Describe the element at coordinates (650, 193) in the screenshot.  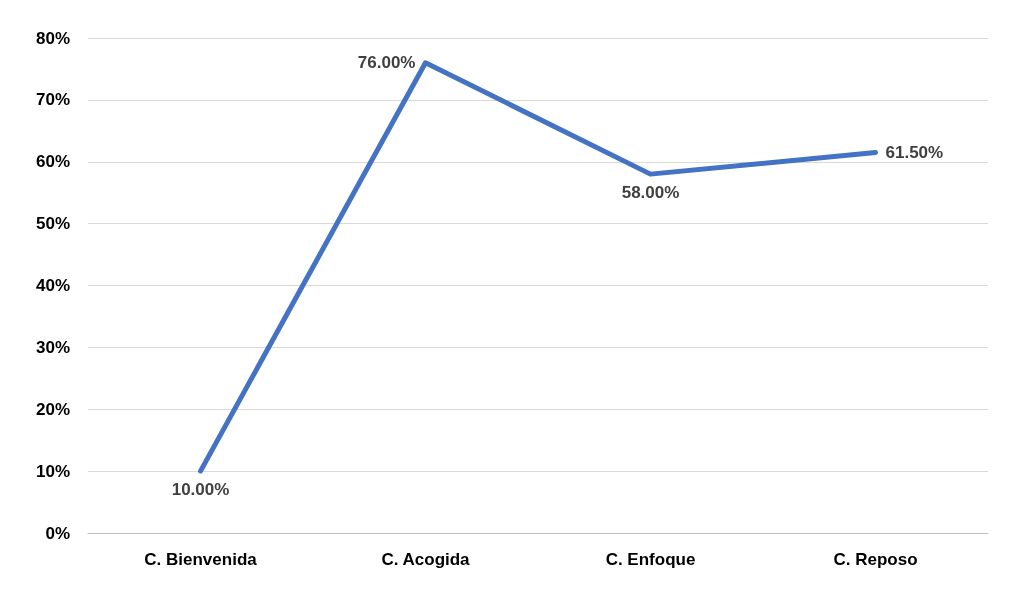
I see `data-label: 58.00%` at that location.